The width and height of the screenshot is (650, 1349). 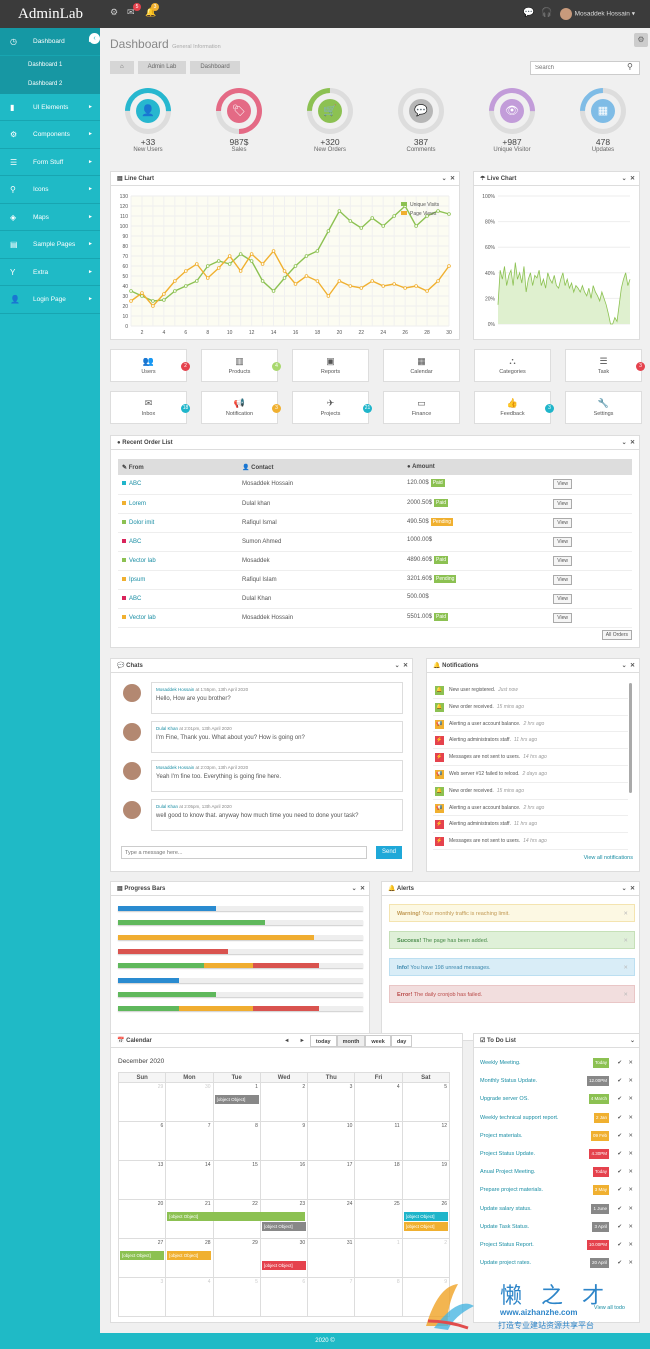 What do you see at coordinates (150, 407) in the screenshot?
I see `tile-inbox: ✉ Inbox 18` at bounding box center [150, 407].